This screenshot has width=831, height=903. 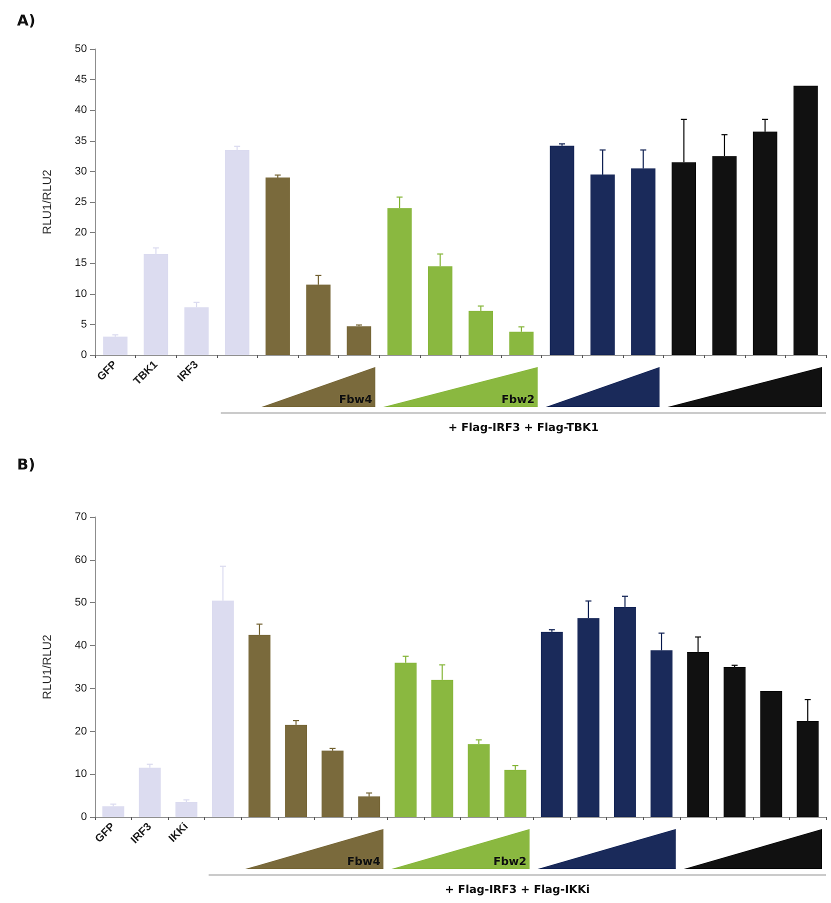 I want to click on y-tick-label: 60, so click(x=80, y=560).